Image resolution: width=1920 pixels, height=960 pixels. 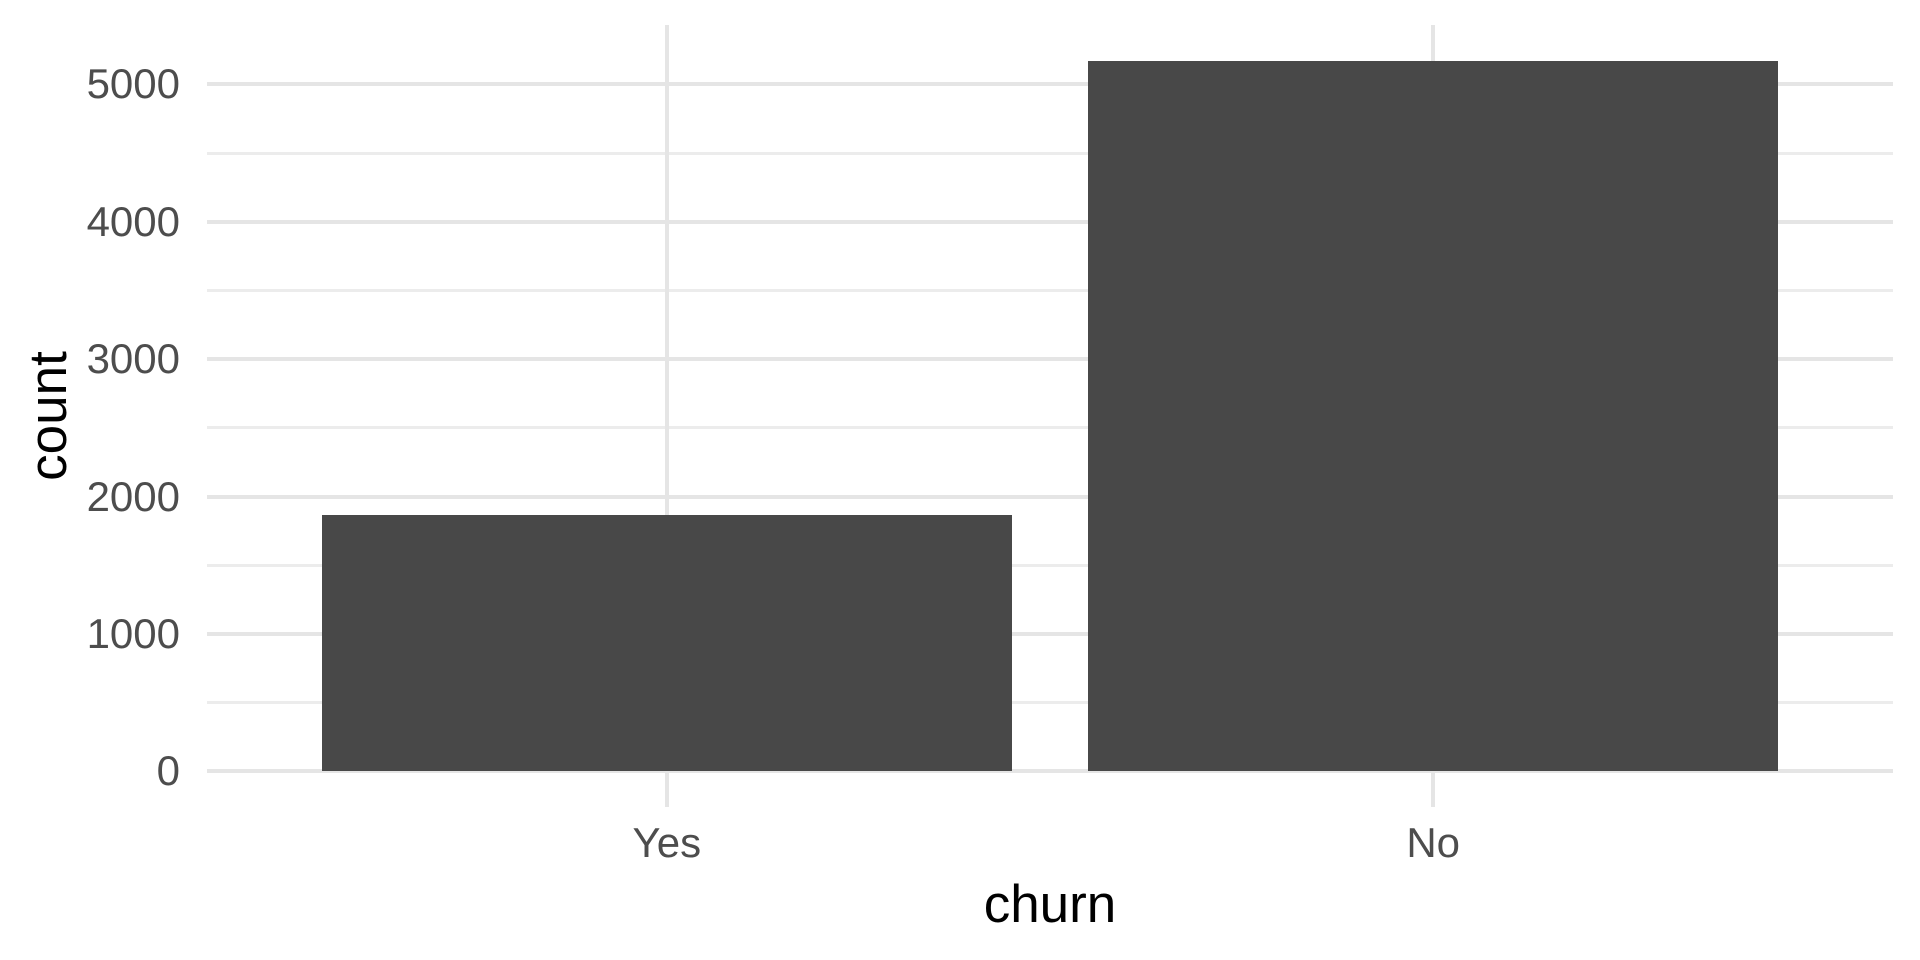 I want to click on x-tick-label: No, so click(x=1433, y=843).